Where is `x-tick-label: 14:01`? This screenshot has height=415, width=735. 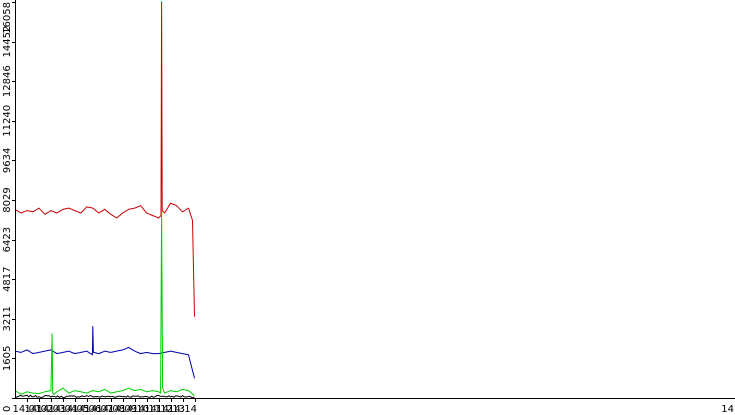 x-tick-label: 14:01 is located at coordinates (27, 409).